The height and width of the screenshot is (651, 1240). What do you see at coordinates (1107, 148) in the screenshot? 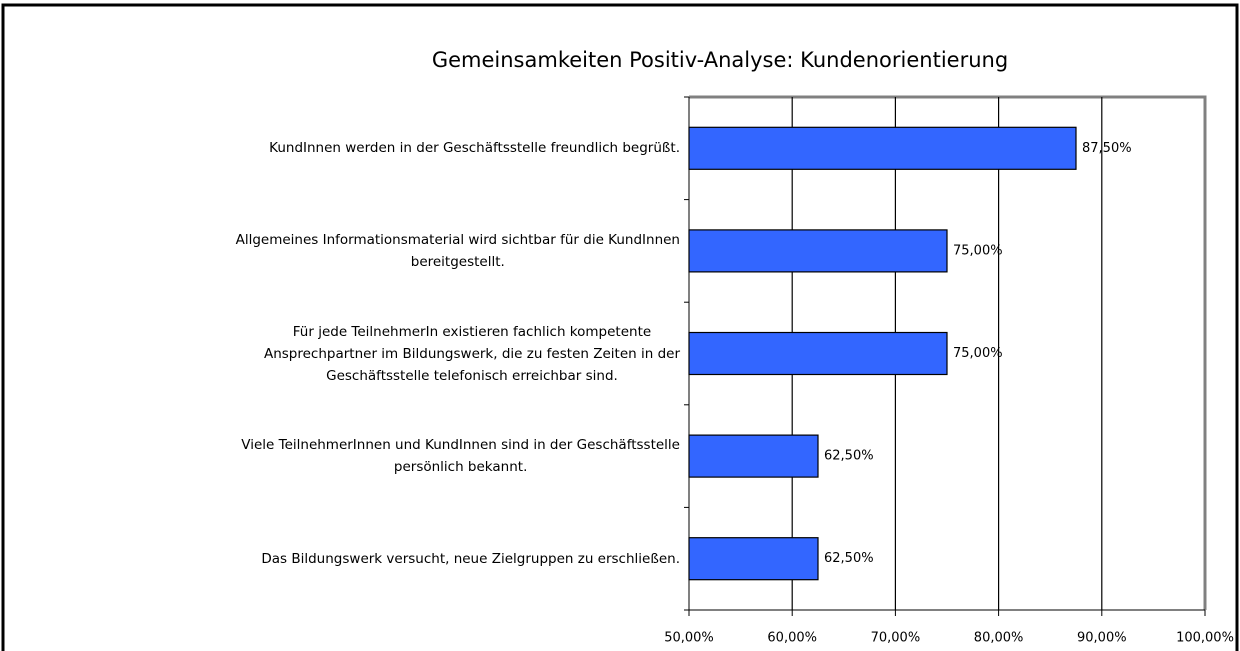
I see `value-label: 87,50%` at bounding box center [1107, 148].